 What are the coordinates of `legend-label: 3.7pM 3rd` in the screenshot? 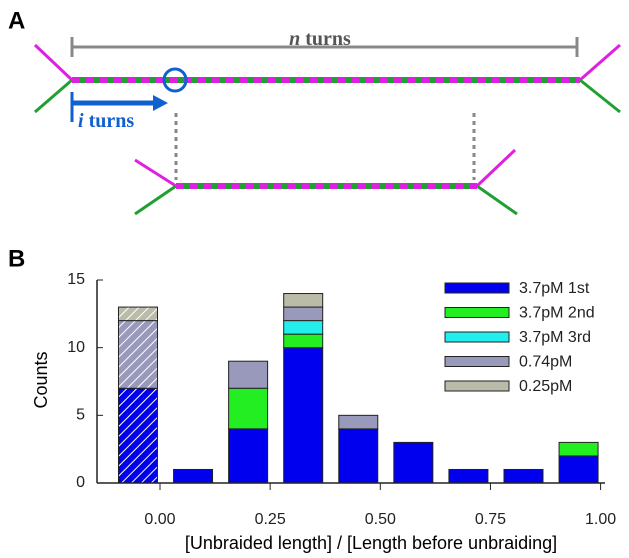 It's located at (555, 337).